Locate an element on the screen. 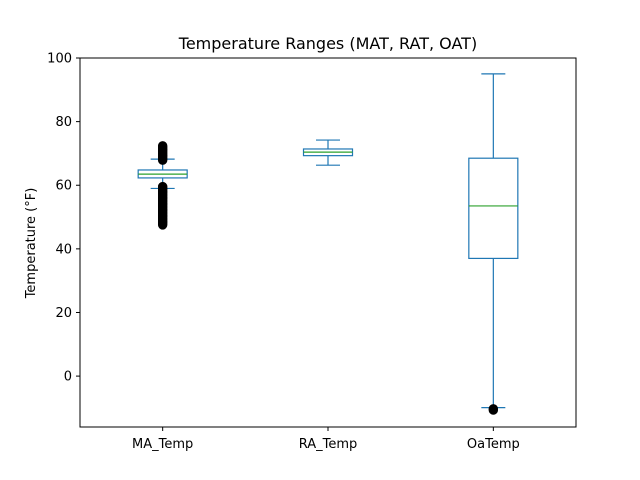 This screenshot has height=480, width=640. box-oatemp is located at coordinates (493, 244).